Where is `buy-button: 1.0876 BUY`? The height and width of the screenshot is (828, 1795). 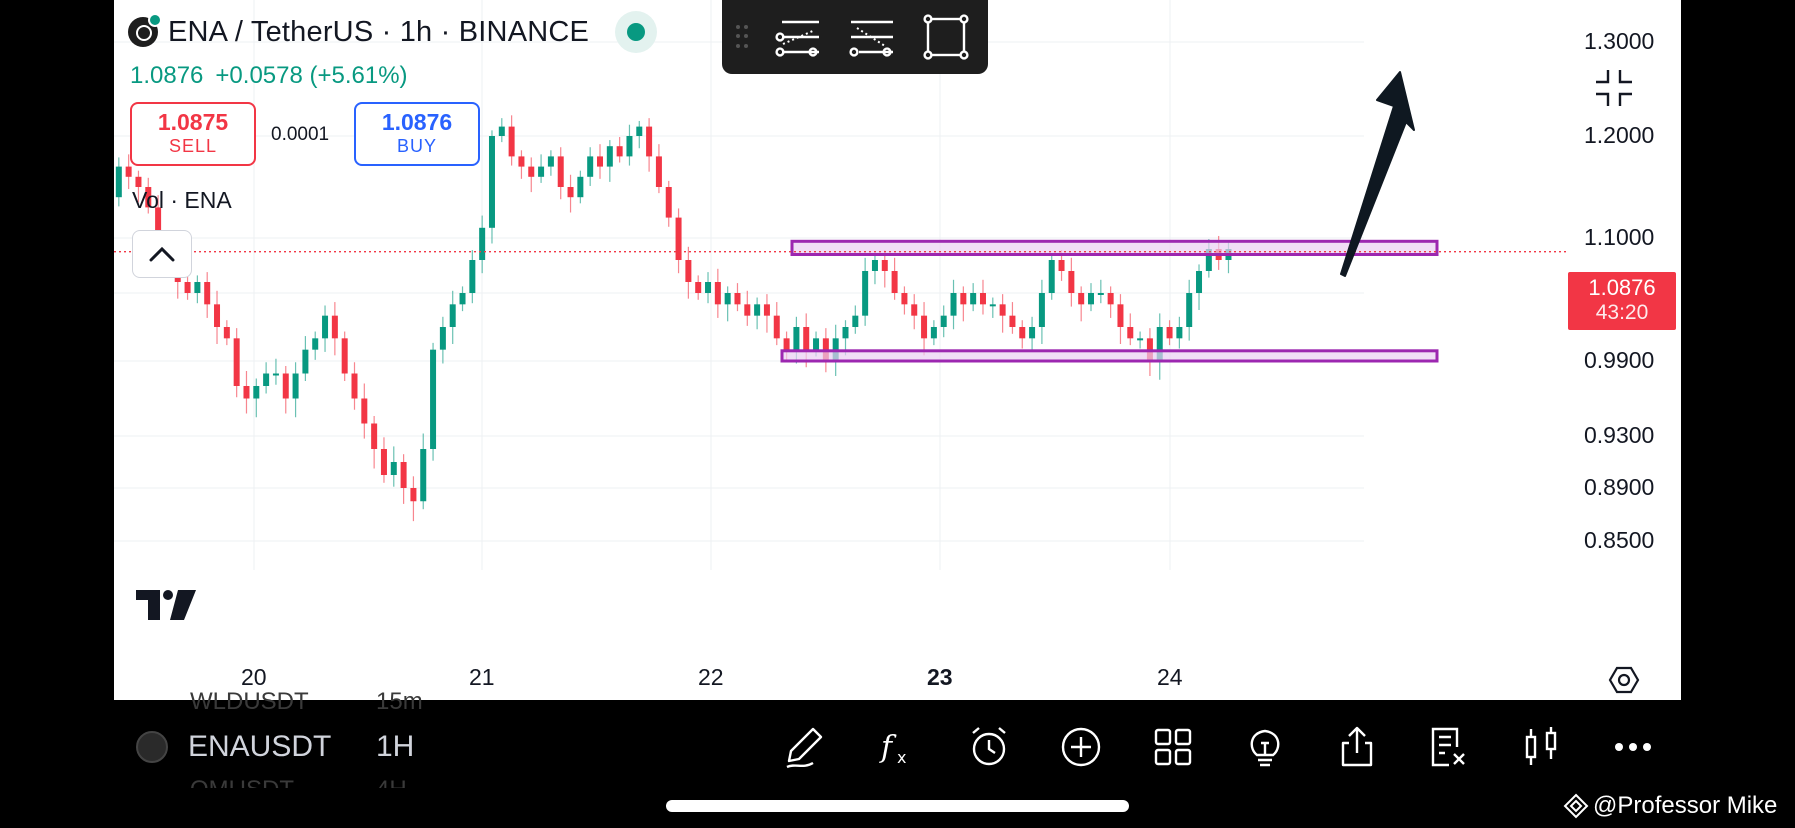 buy-button: 1.0876 BUY is located at coordinates (417, 134).